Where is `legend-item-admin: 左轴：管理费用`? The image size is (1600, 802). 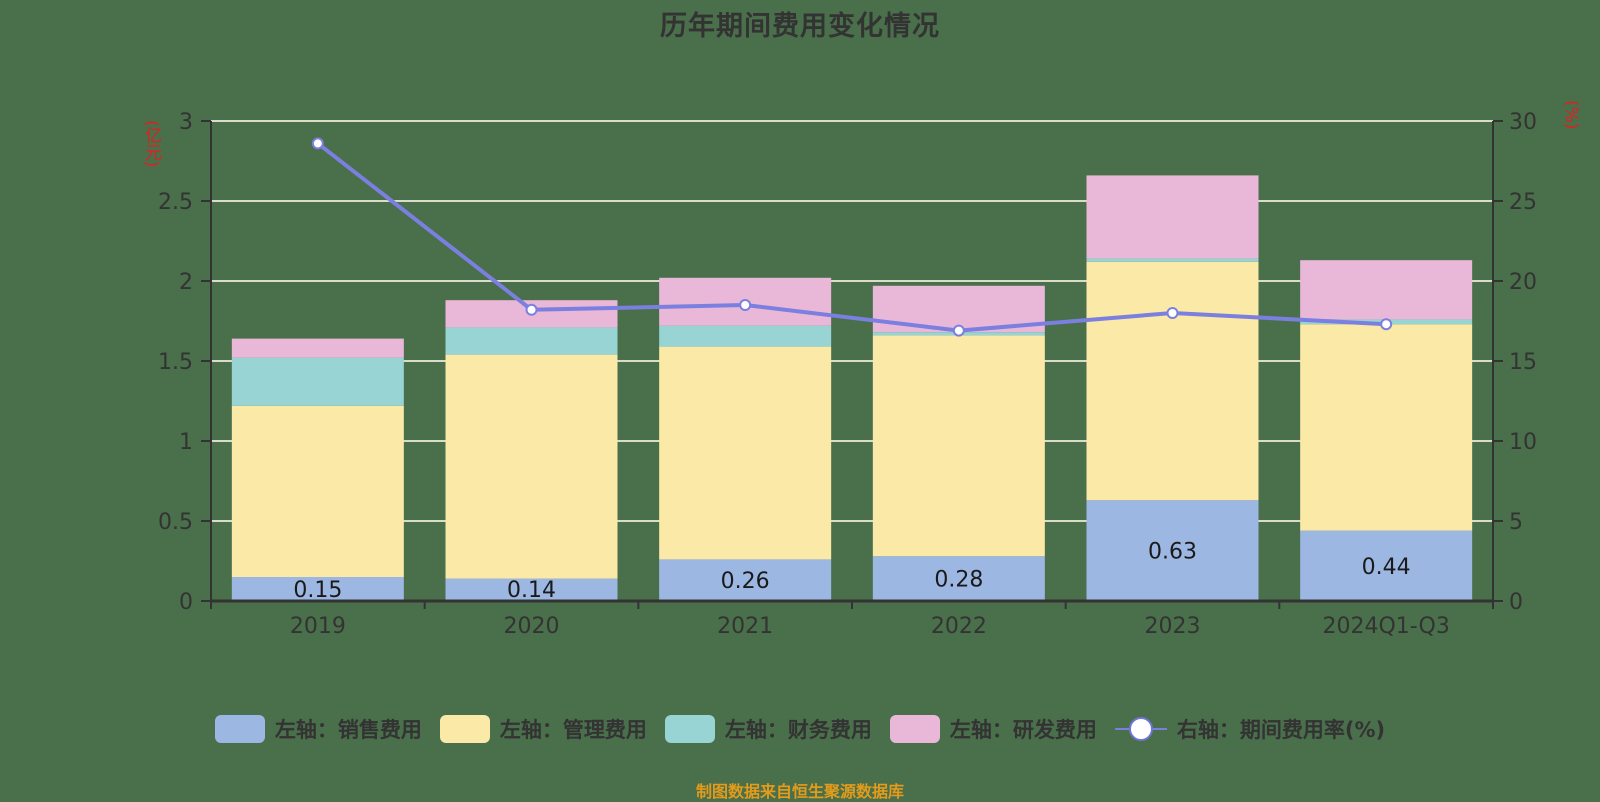
legend-item-admin: 左轴：管理费用 is located at coordinates (543, 729).